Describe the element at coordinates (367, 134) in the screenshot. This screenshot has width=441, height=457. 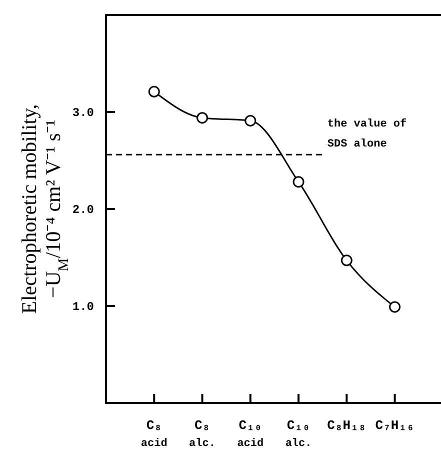
I see `ref-line-label: the value of SDS alone` at that location.